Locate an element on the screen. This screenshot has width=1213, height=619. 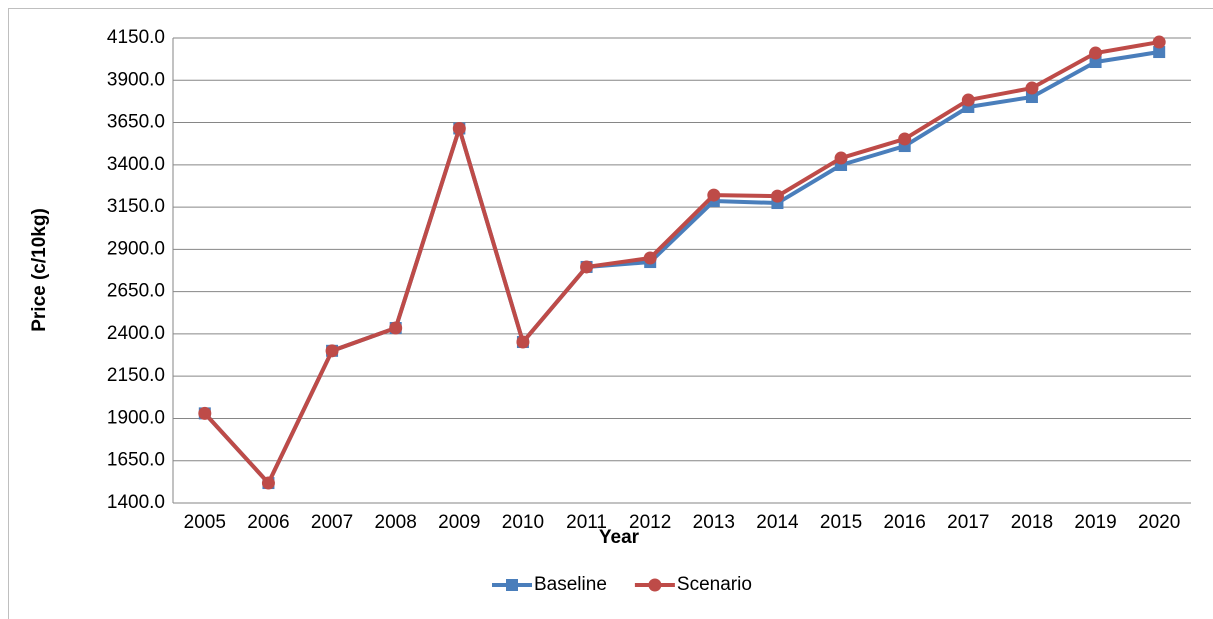
y-tick-label: 1400.0 is located at coordinates (136, 502).